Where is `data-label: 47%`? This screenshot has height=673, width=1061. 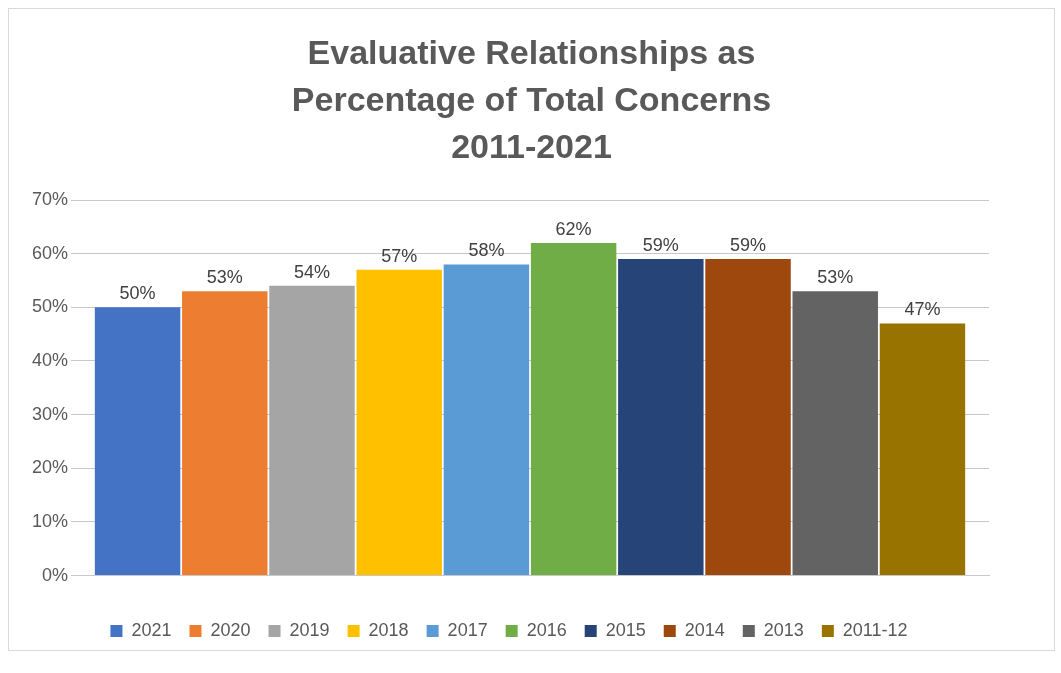
data-label: 47% is located at coordinates (922, 309).